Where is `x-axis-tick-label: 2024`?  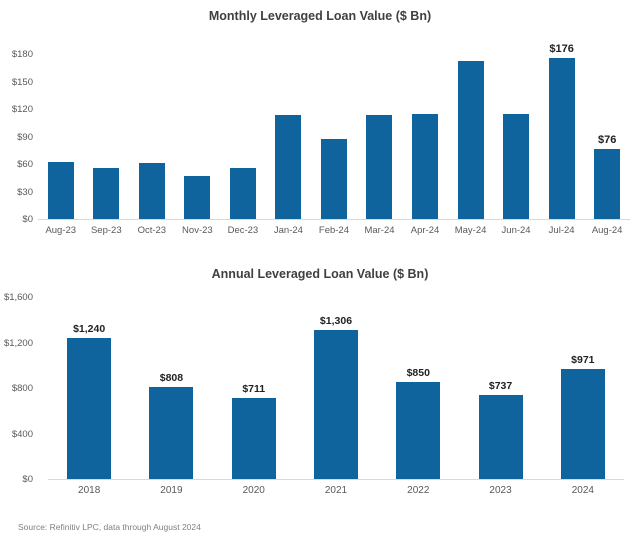 x-axis-tick-label: 2024 is located at coordinates (582, 490).